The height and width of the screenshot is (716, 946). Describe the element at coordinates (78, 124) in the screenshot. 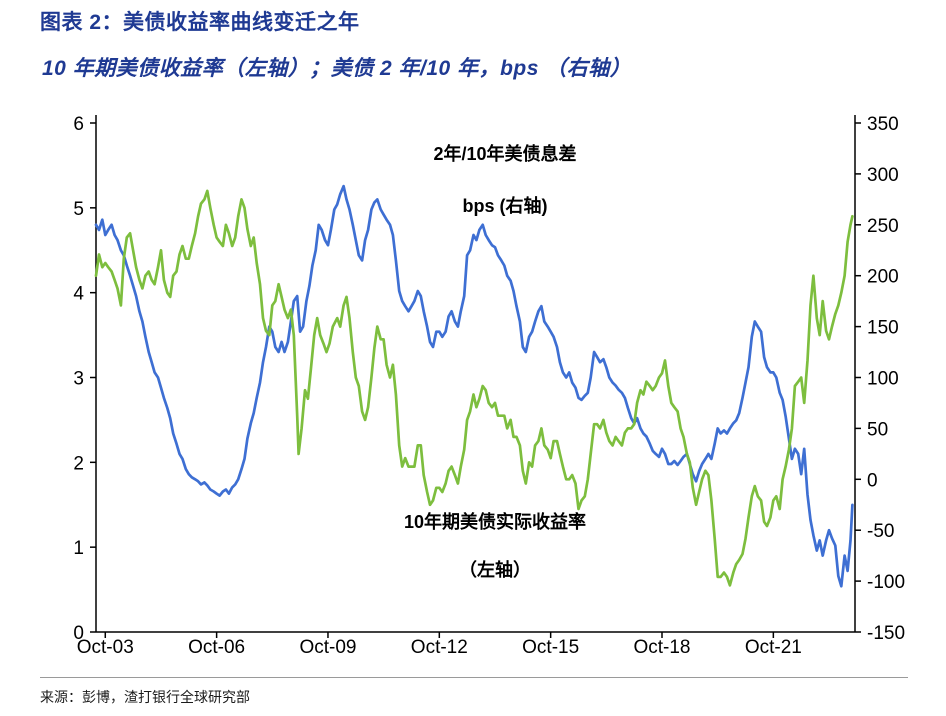

I see `y-left-tick-label: 6` at that location.